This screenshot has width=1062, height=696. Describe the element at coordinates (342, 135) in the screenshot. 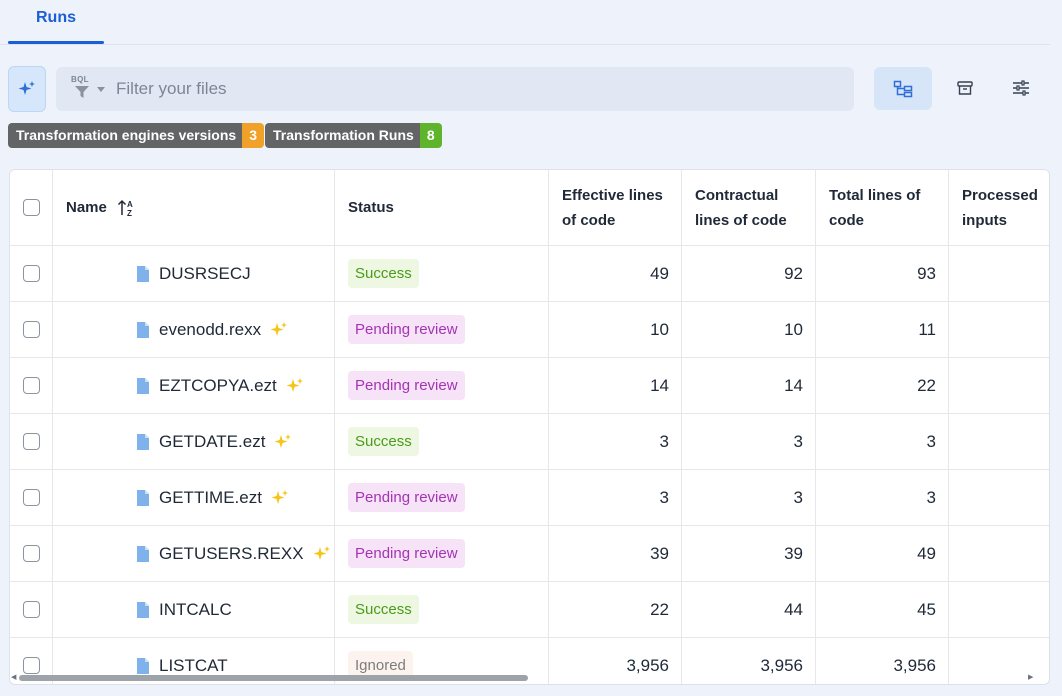

I see `badge-label: Transformation Runs` at that location.